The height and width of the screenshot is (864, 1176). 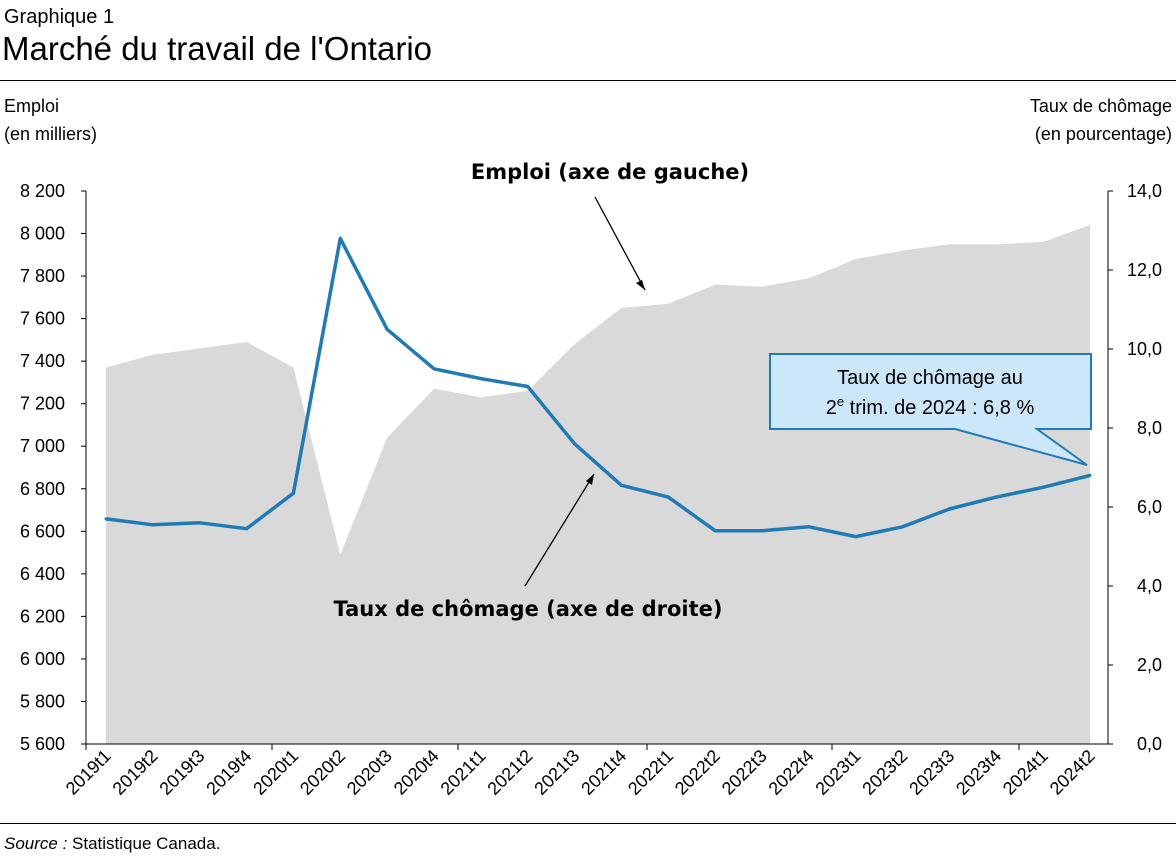 What do you see at coordinates (978, 772) in the screenshot?
I see `x-tick-label: 2023t4` at bounding box center [978, 772].